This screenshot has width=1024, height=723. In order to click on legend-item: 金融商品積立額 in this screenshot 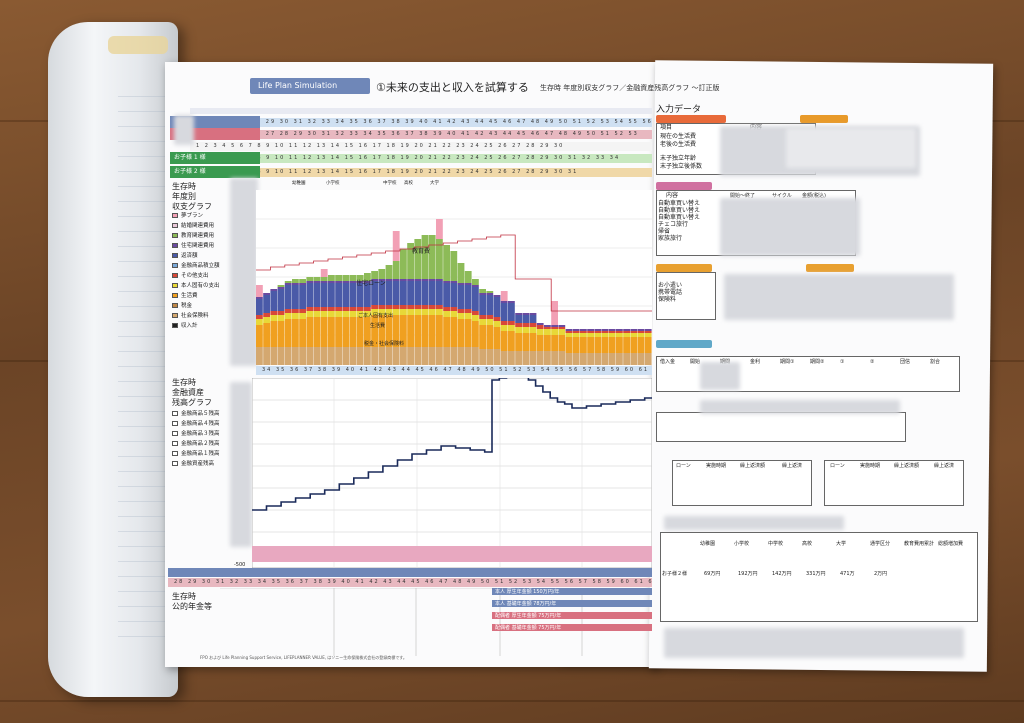, I will do `click(196, 265)`.